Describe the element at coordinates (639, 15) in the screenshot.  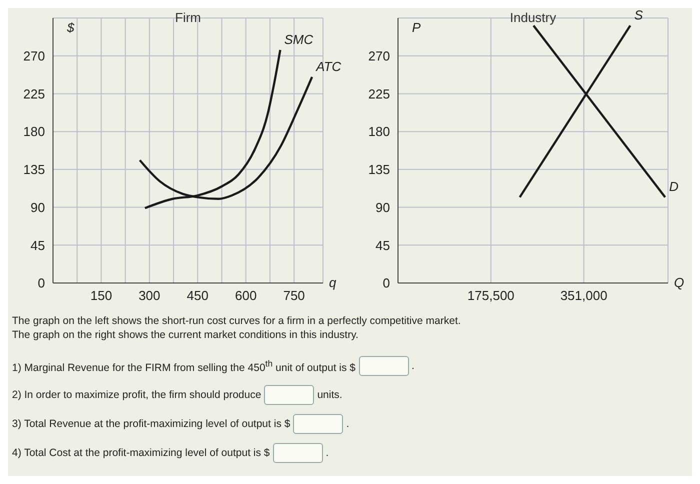
I see `series-label: S` at that location.